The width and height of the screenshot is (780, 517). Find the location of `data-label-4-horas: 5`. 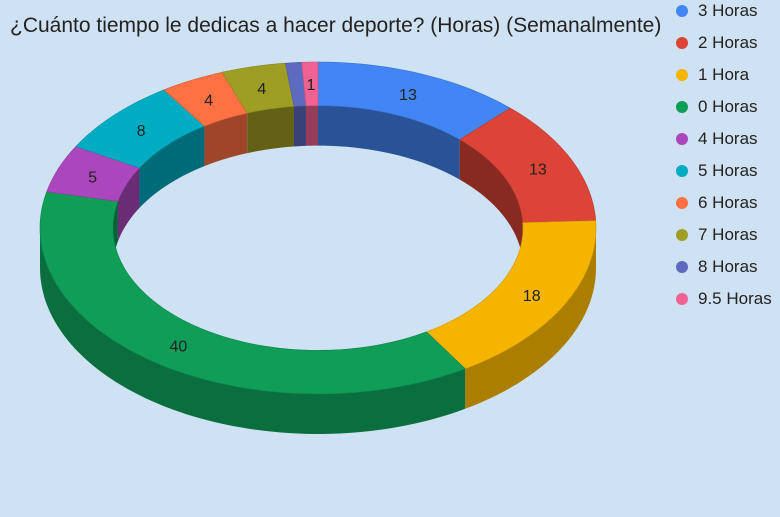

data-label-4-horas: 5 is located at coordinates (92, 177).